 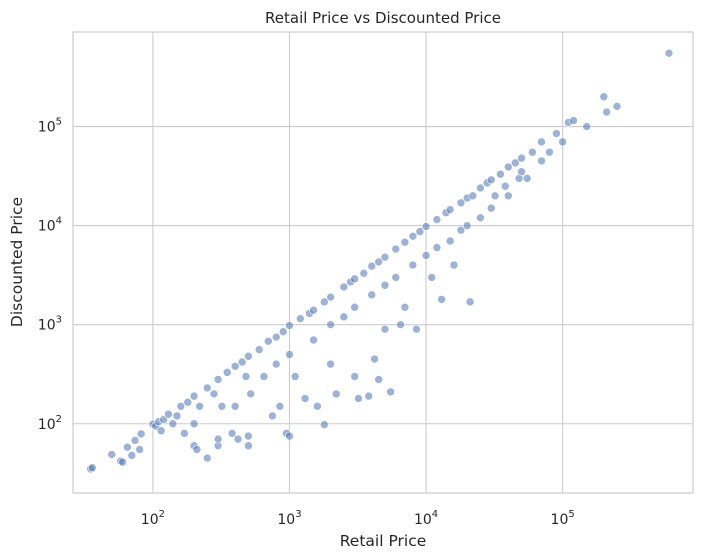 What do you see at coordinates (298, 514) in the screenshot?
I see `x-tick-exponent: 3` at bounding box center [298, 514].